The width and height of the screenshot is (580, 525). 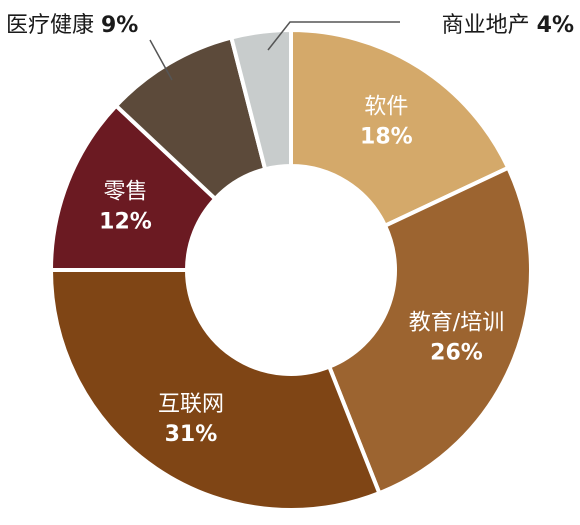 I want to click on slice-category-4: 医疗健康, so click(x=53, y=25).